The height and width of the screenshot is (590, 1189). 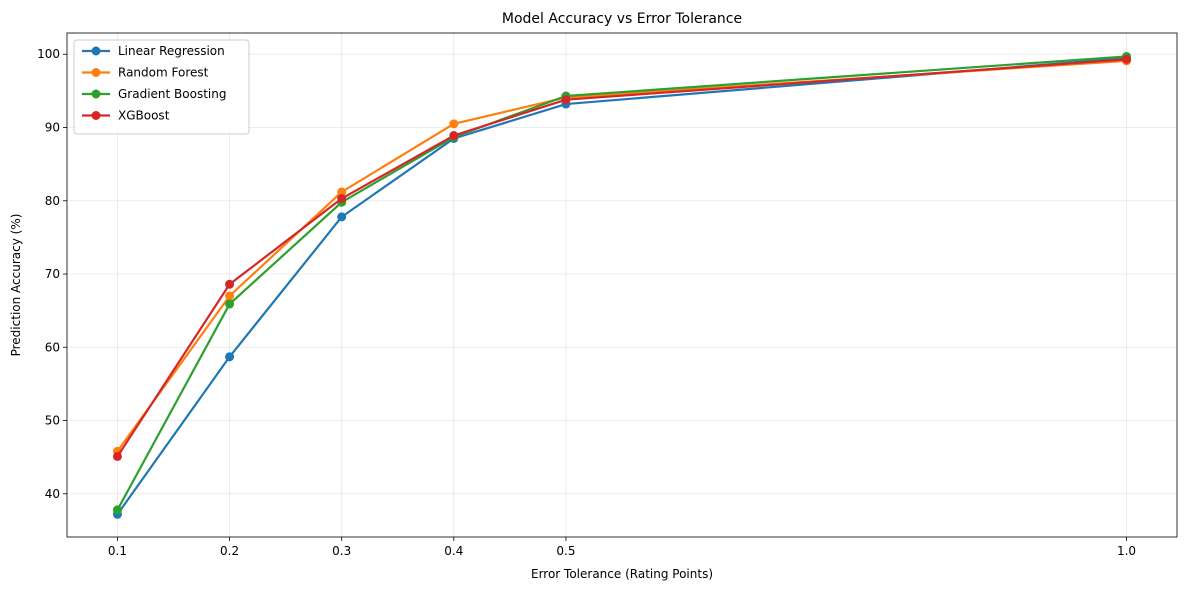 What do you see at coordinates (171, 51) in the screenshot?
I see `legend-label-linear-regression: Linear Regression` at bounding box center [171, 51].